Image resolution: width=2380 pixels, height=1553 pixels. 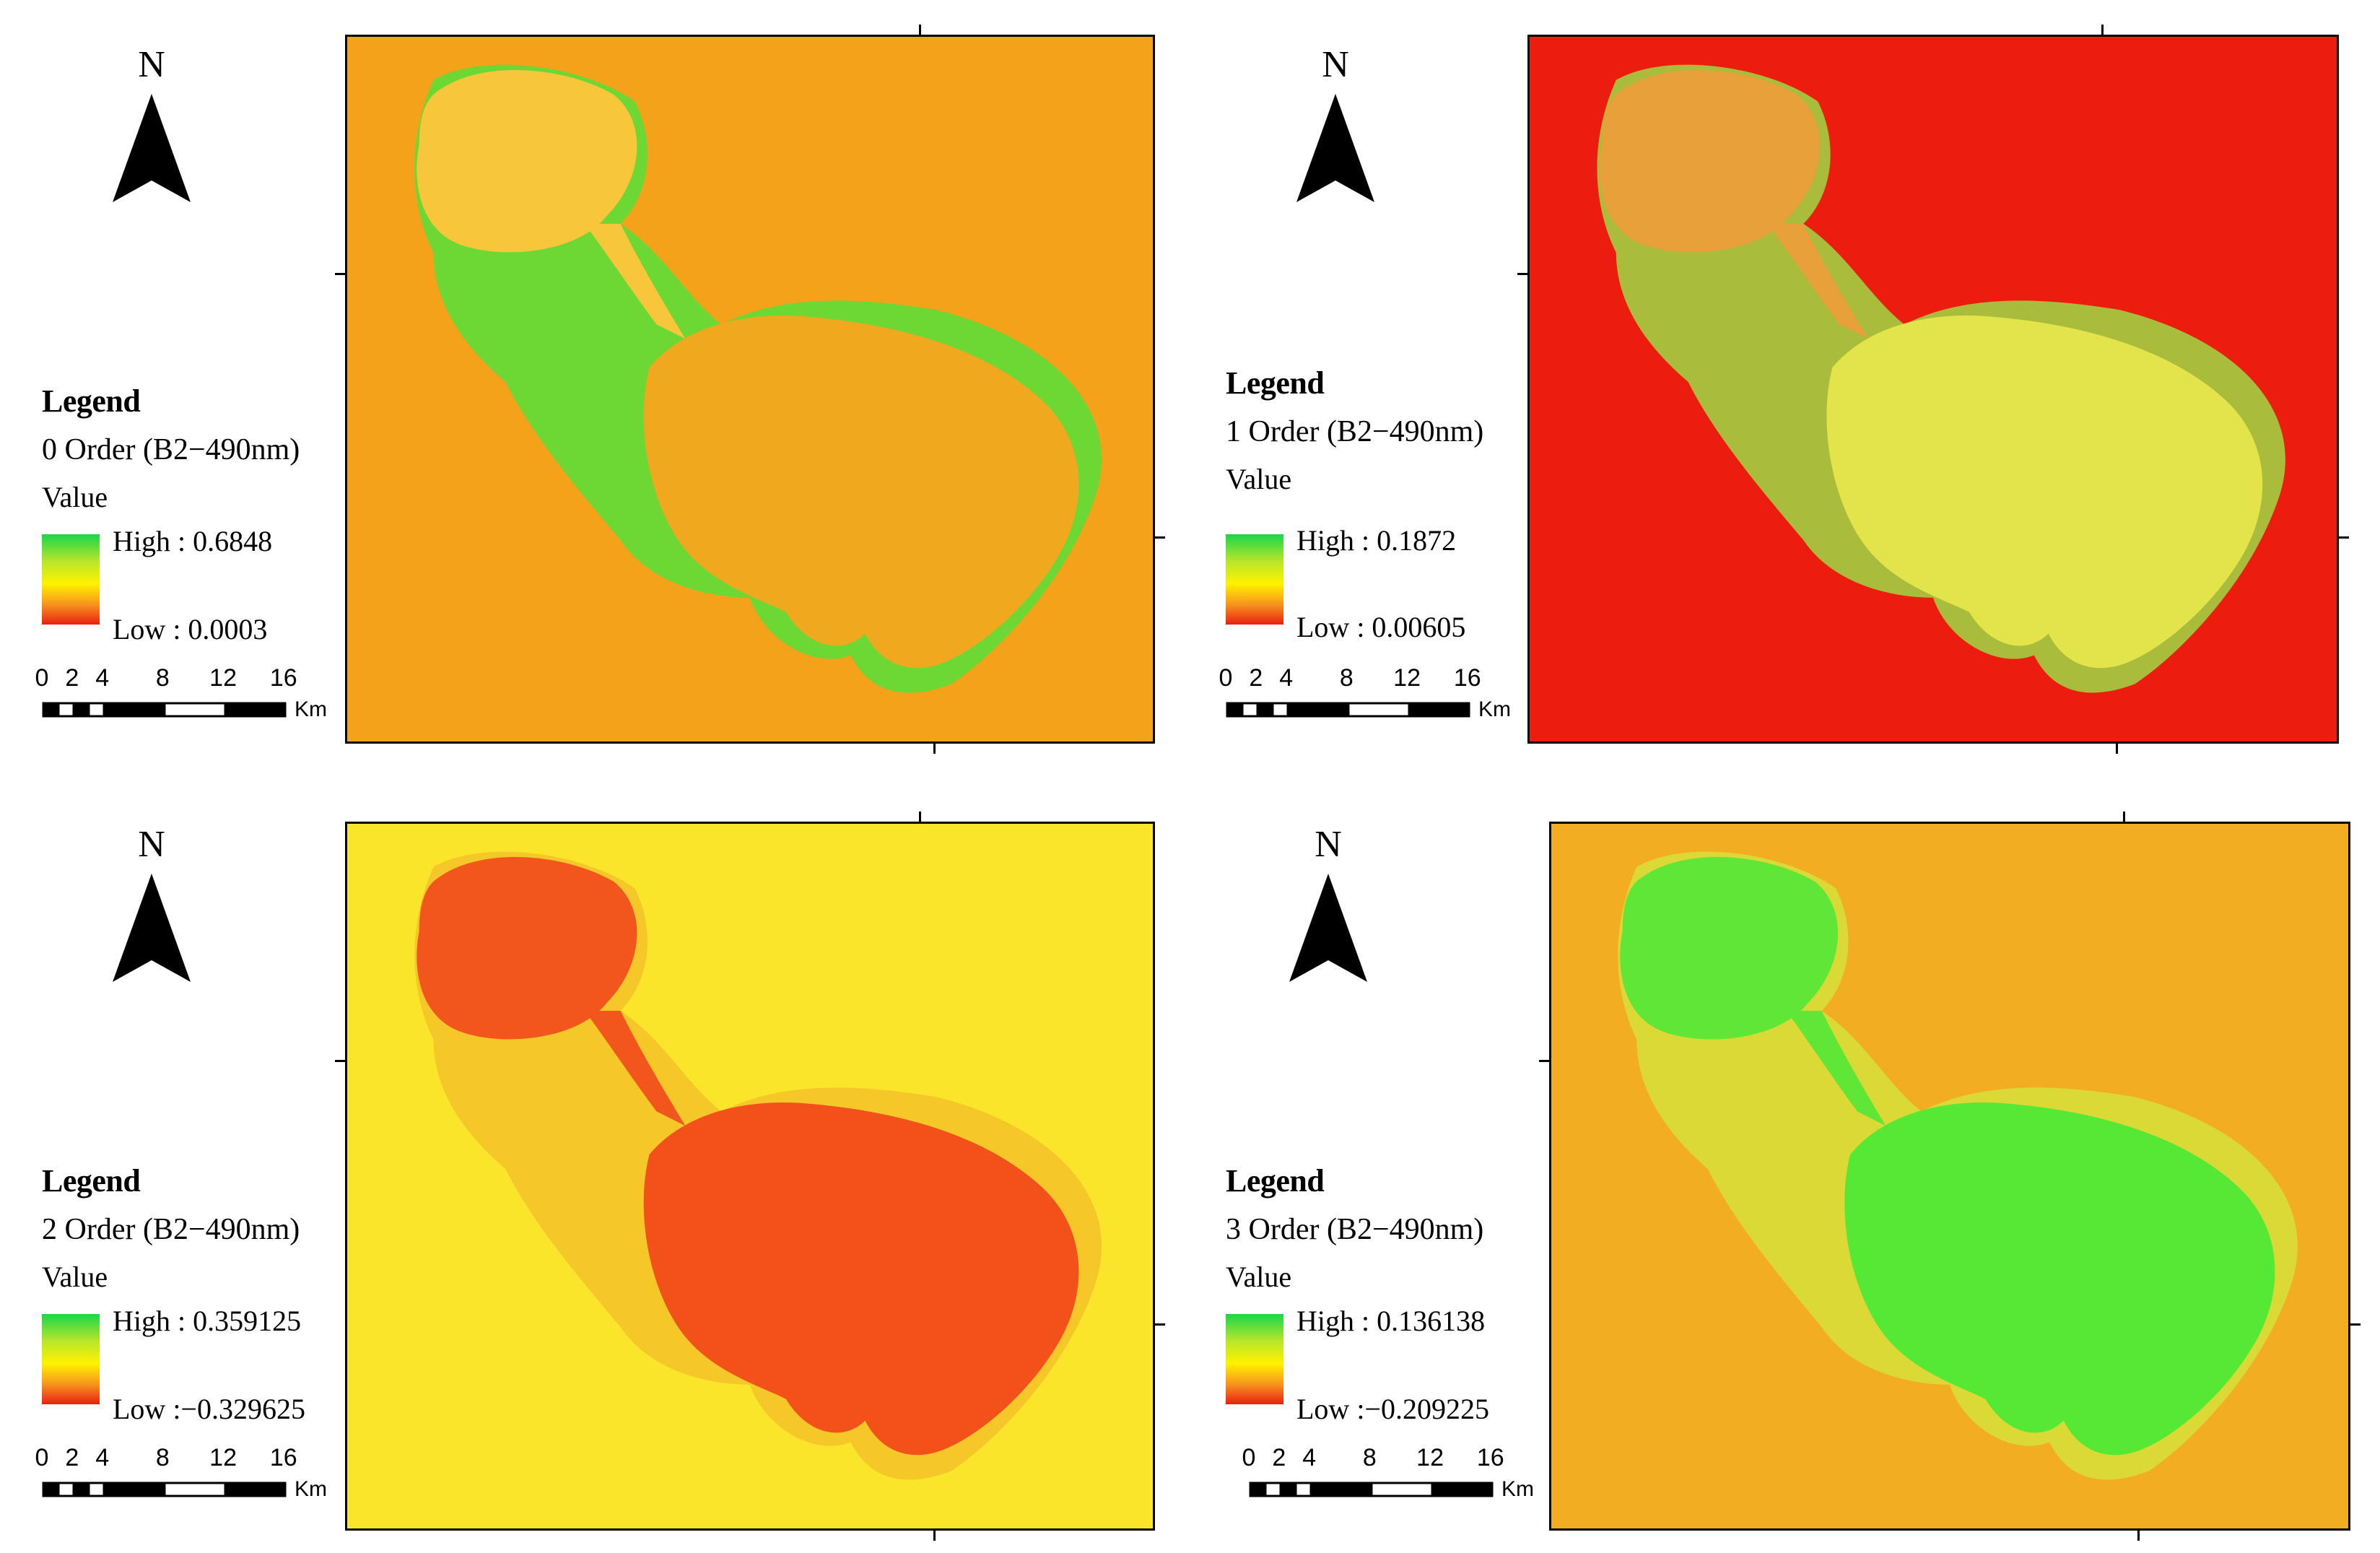 What do you see at coordinates (1392, 1409) in the screenshot?
I see `legend-low: Low :−0.209225` at bounding box center [1392, 1409].